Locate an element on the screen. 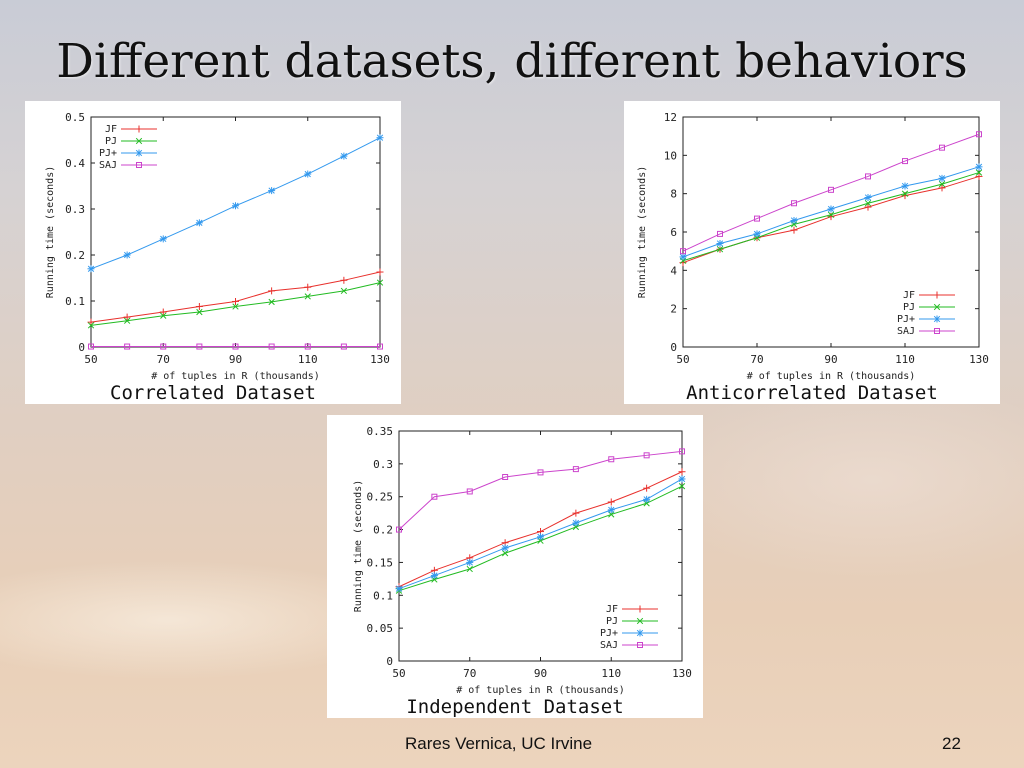  y-tick-label: 2 is located at coordinates (673, 309).